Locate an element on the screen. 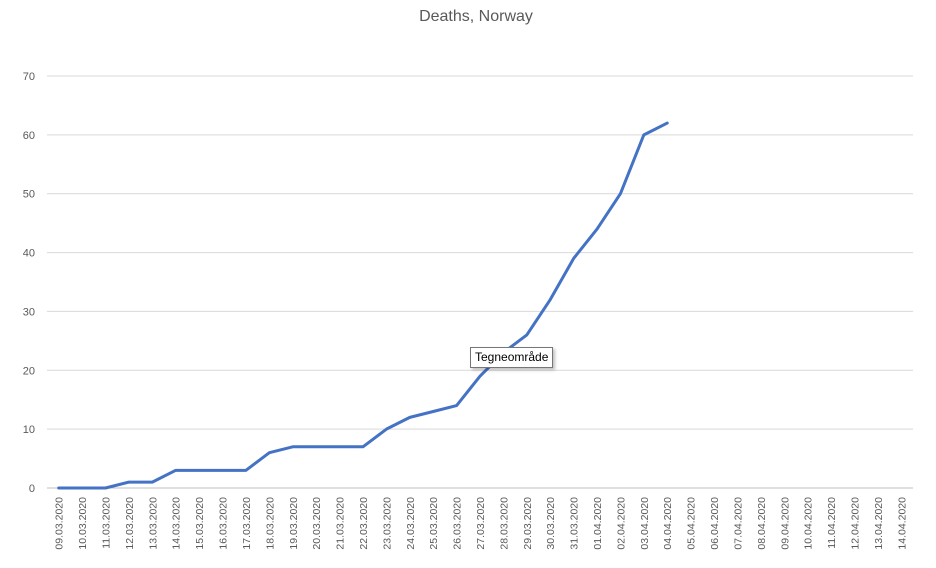 The image size is (936, 568). x-tick-label: 08.04.2020 is located at coordinates (762, 523).